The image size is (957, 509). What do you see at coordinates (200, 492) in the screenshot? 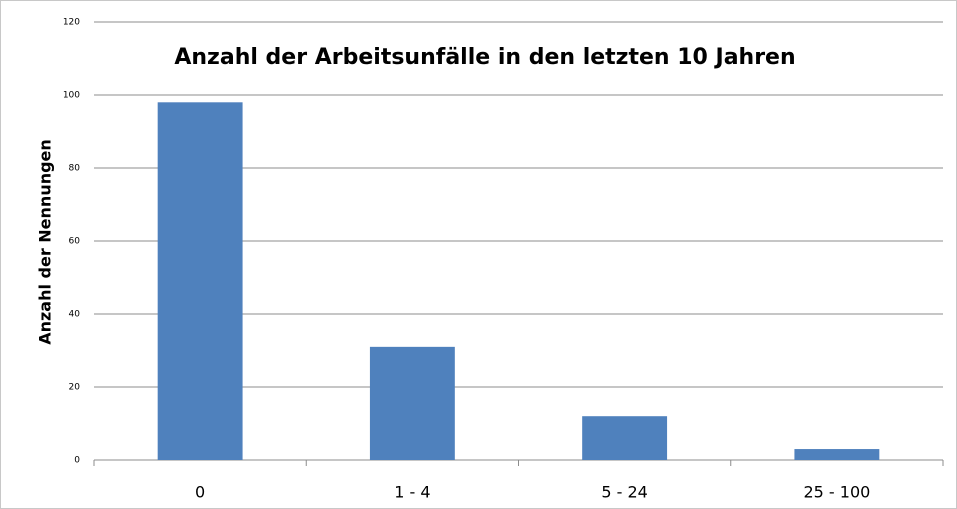
I see `x-tick-label: 0` at bounding box center [200, 492].